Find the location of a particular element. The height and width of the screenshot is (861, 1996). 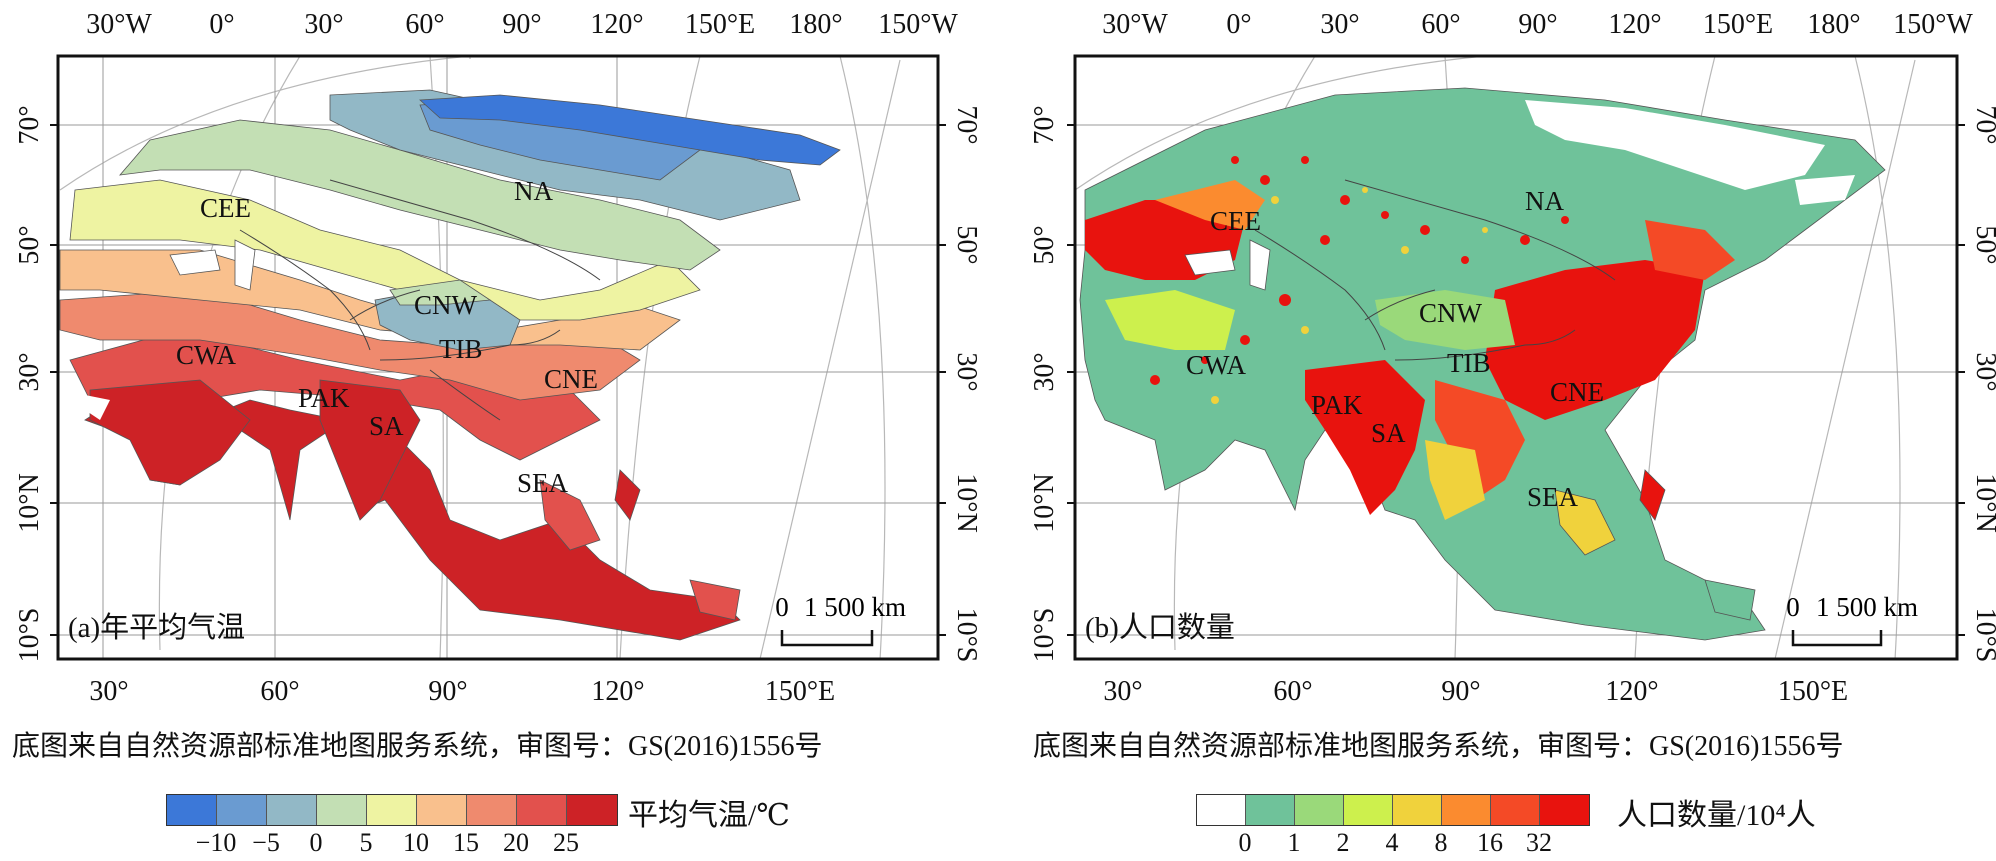

legend-tick-label: −10 is located at coordinates (216, 842).